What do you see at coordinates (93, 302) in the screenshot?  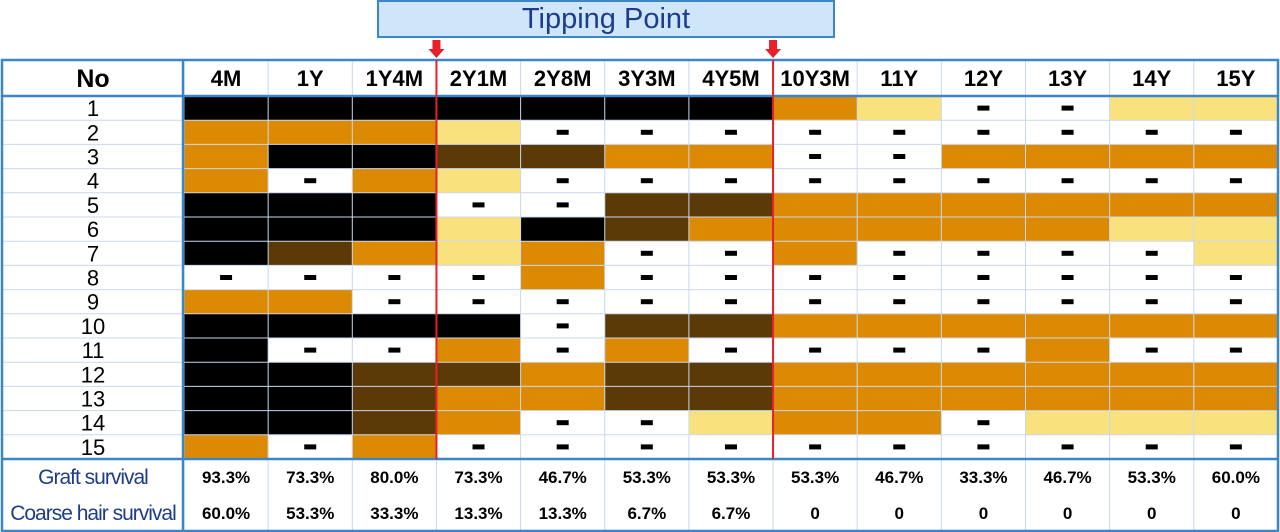 I see `row-number: 9` at bounding box center [93, 302].